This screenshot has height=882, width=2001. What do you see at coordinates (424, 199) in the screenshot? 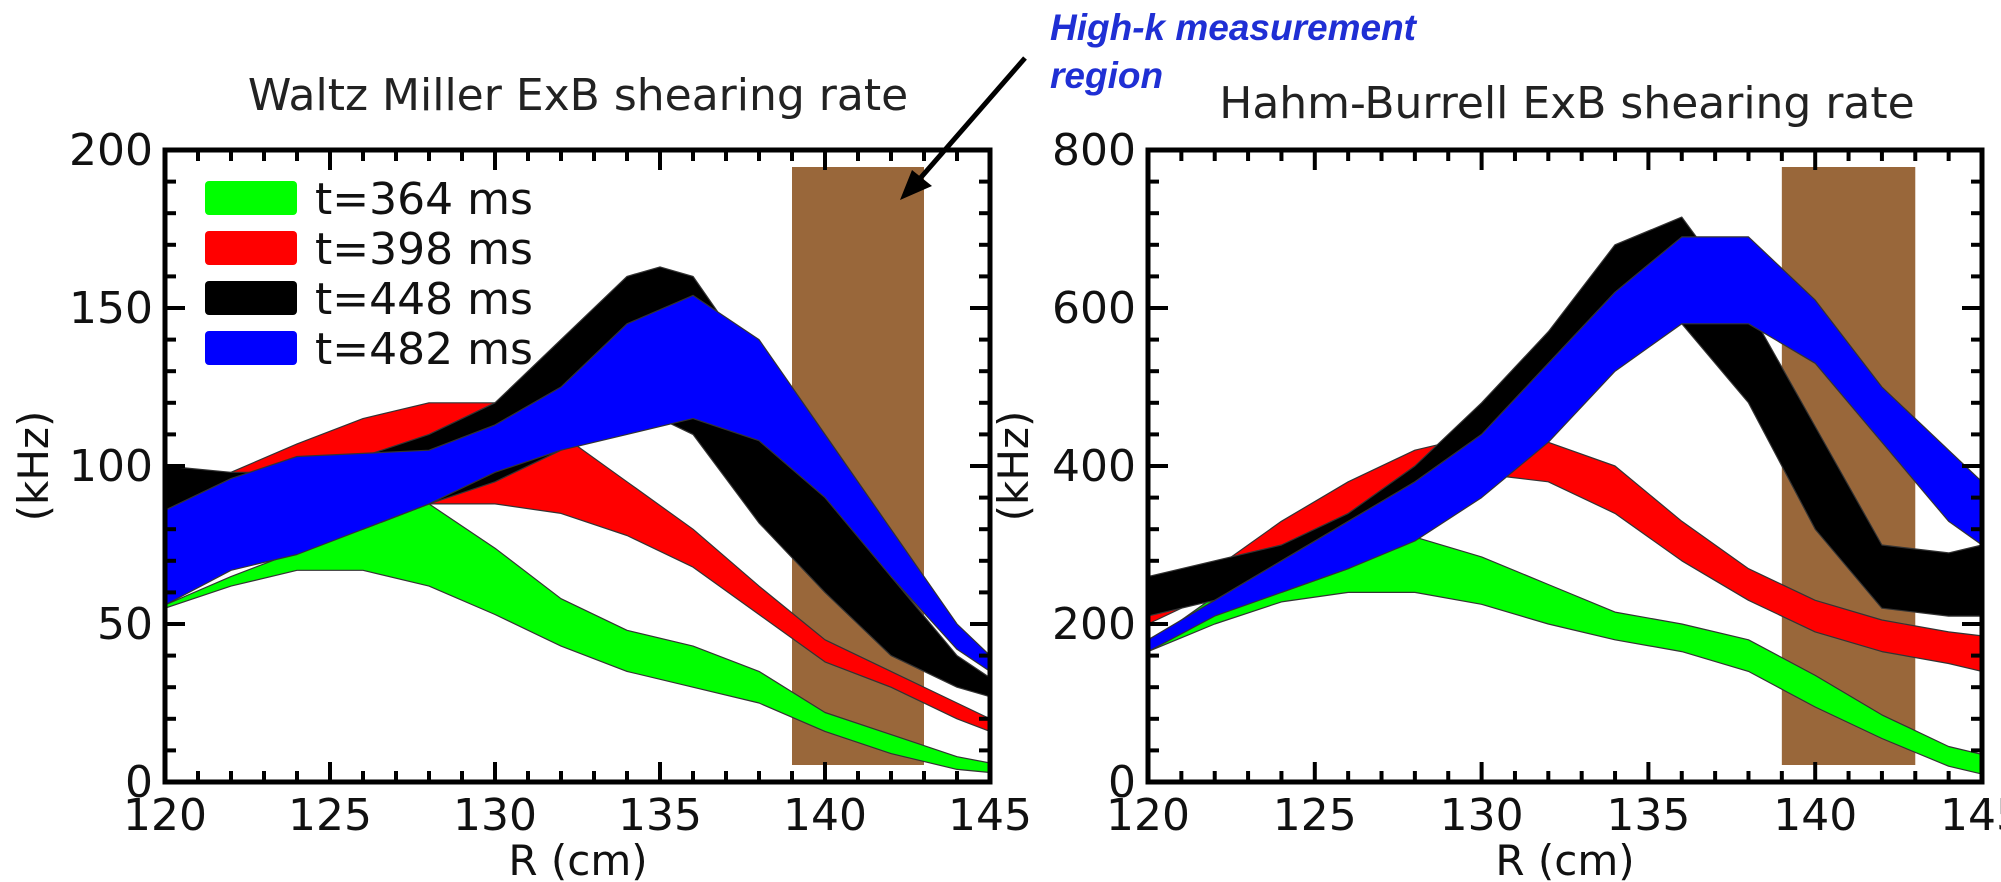
I see `legend-label: t=364 ms` at bounding box center [424, 199].